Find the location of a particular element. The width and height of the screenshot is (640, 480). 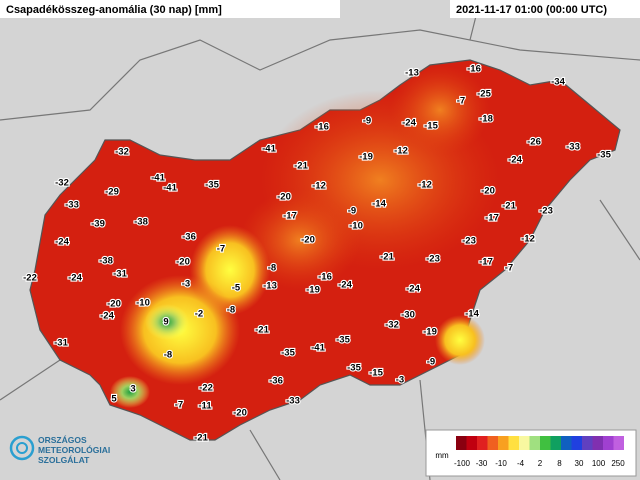

station-value: -18 is located at coordinates (486, 119).